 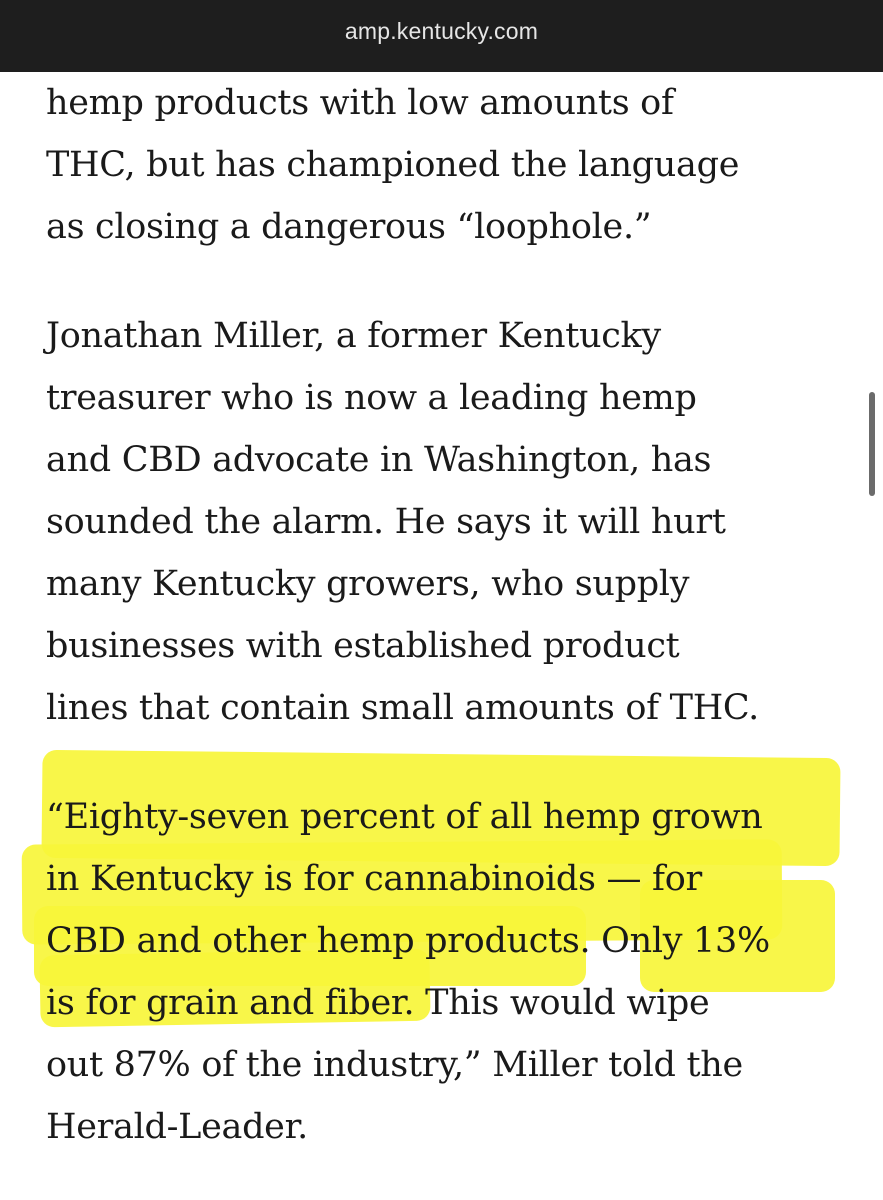 What do you see at coordinates (402, 708) in the screenshot?
I see `text-line: lines that contain small amounts of THC.` at bounding box center [402, 708].